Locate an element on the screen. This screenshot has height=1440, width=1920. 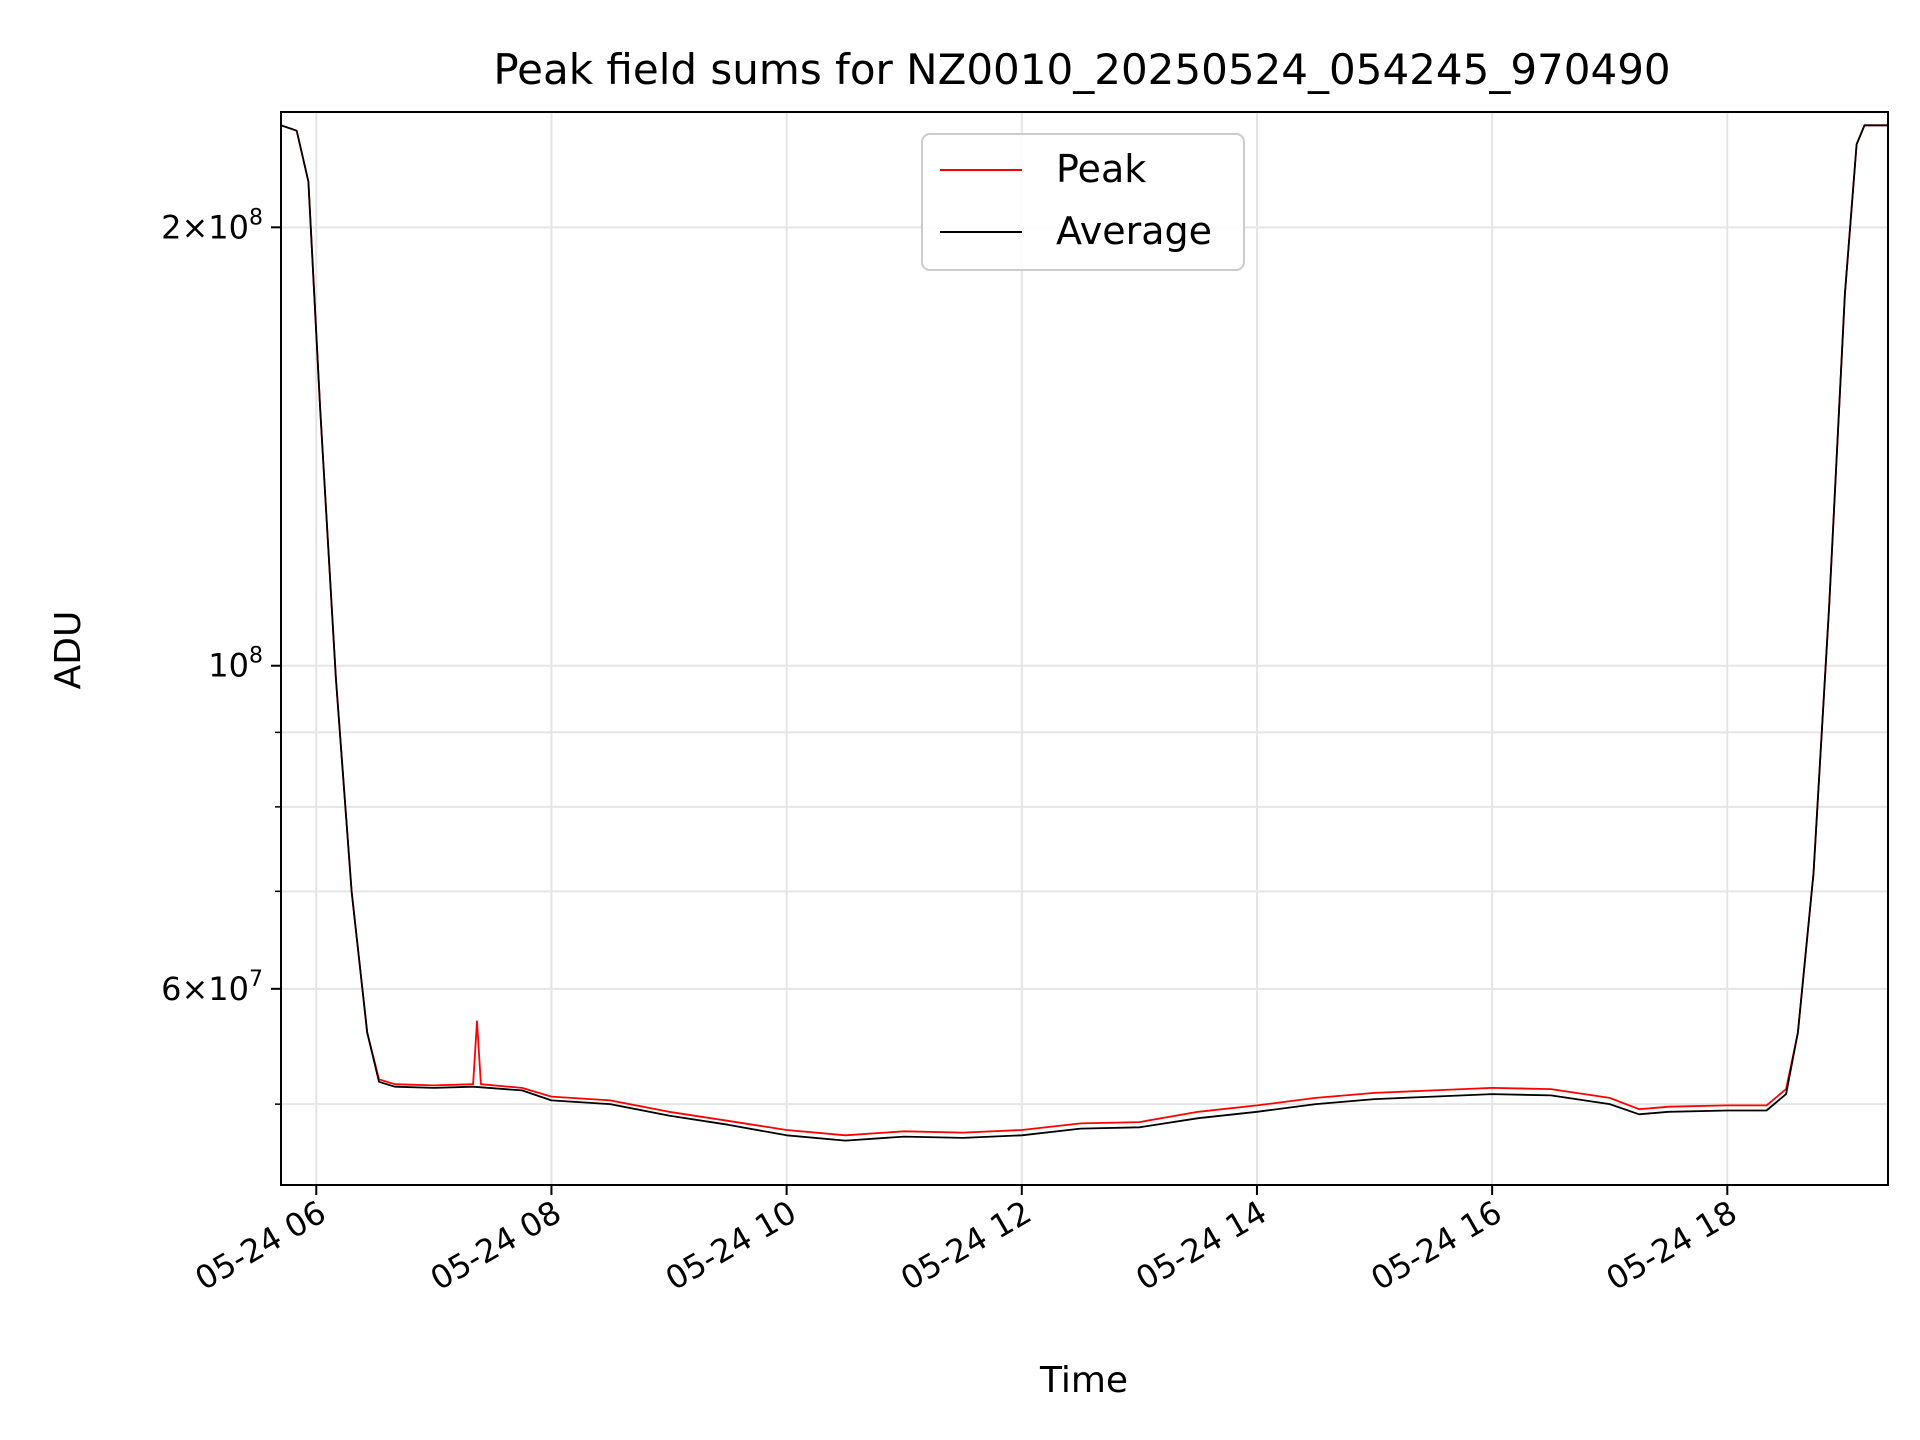
y-axis-label: ADU is located at coordinates (68, 650).